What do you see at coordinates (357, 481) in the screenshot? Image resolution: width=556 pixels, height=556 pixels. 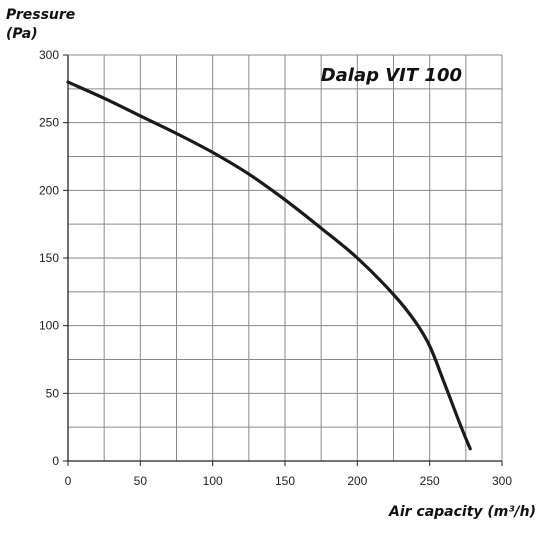 I see `x-tick-label: 200` at bounding box center [357, 481].